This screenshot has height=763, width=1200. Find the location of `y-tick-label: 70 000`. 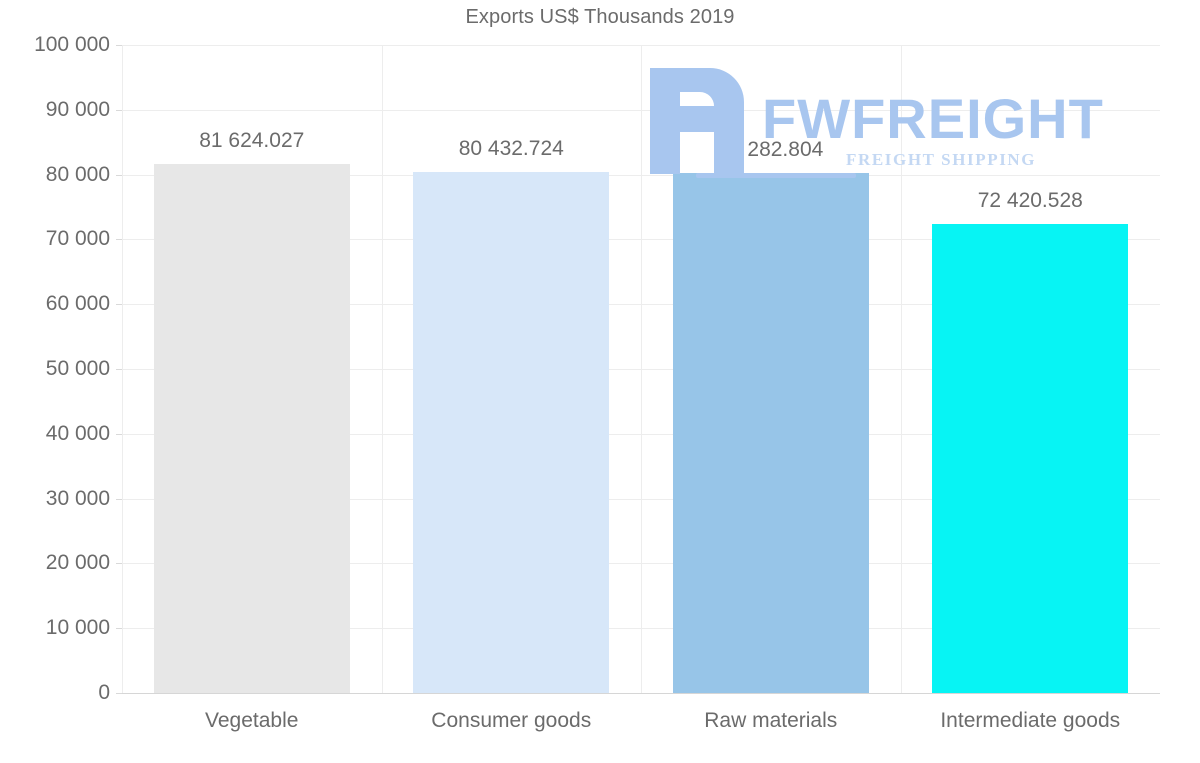

y-tick-label: 70 000 is located at coordinates (77, 239).